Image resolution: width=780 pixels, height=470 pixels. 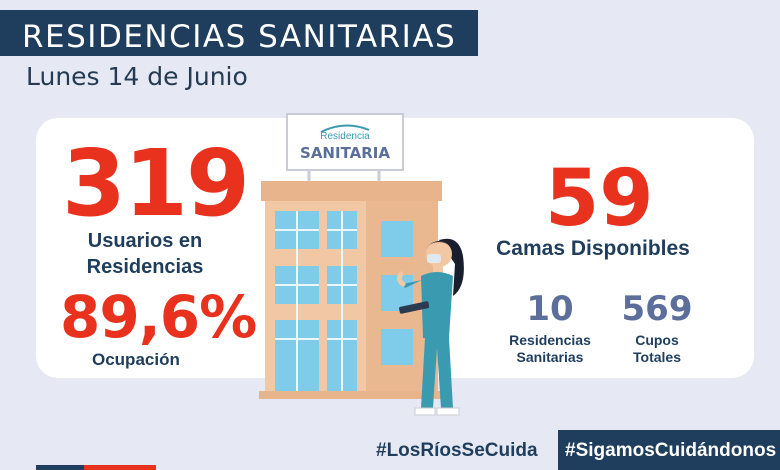 I want to click on usuarios-label-line2: Residencias, so click(x=145, y=267).